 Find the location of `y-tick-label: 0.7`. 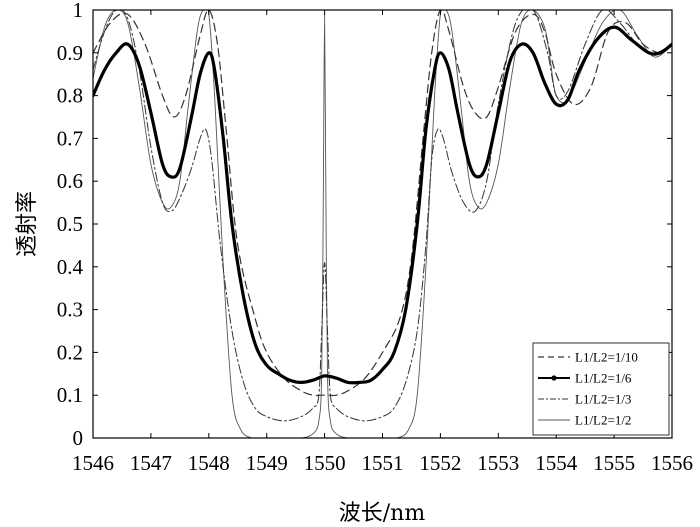

y-tick-label: 0.7 is located at coordinates (70, 138).